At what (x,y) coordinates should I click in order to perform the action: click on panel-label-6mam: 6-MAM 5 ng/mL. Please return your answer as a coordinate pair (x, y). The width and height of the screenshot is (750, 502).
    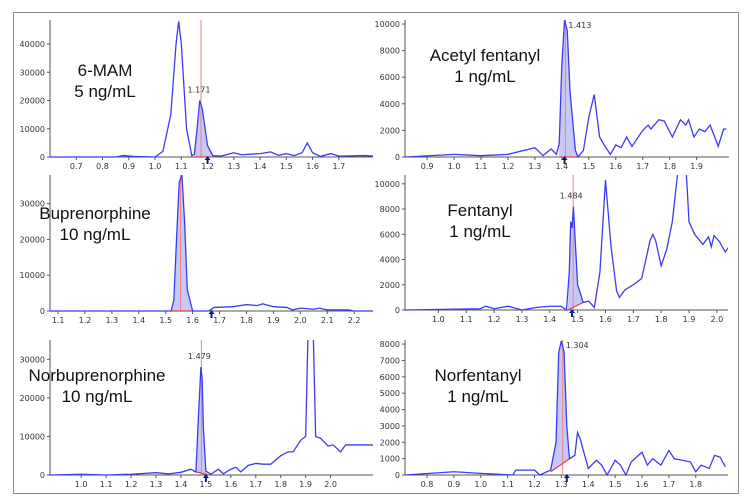
    Looking at the image, I should click on (105, 81).